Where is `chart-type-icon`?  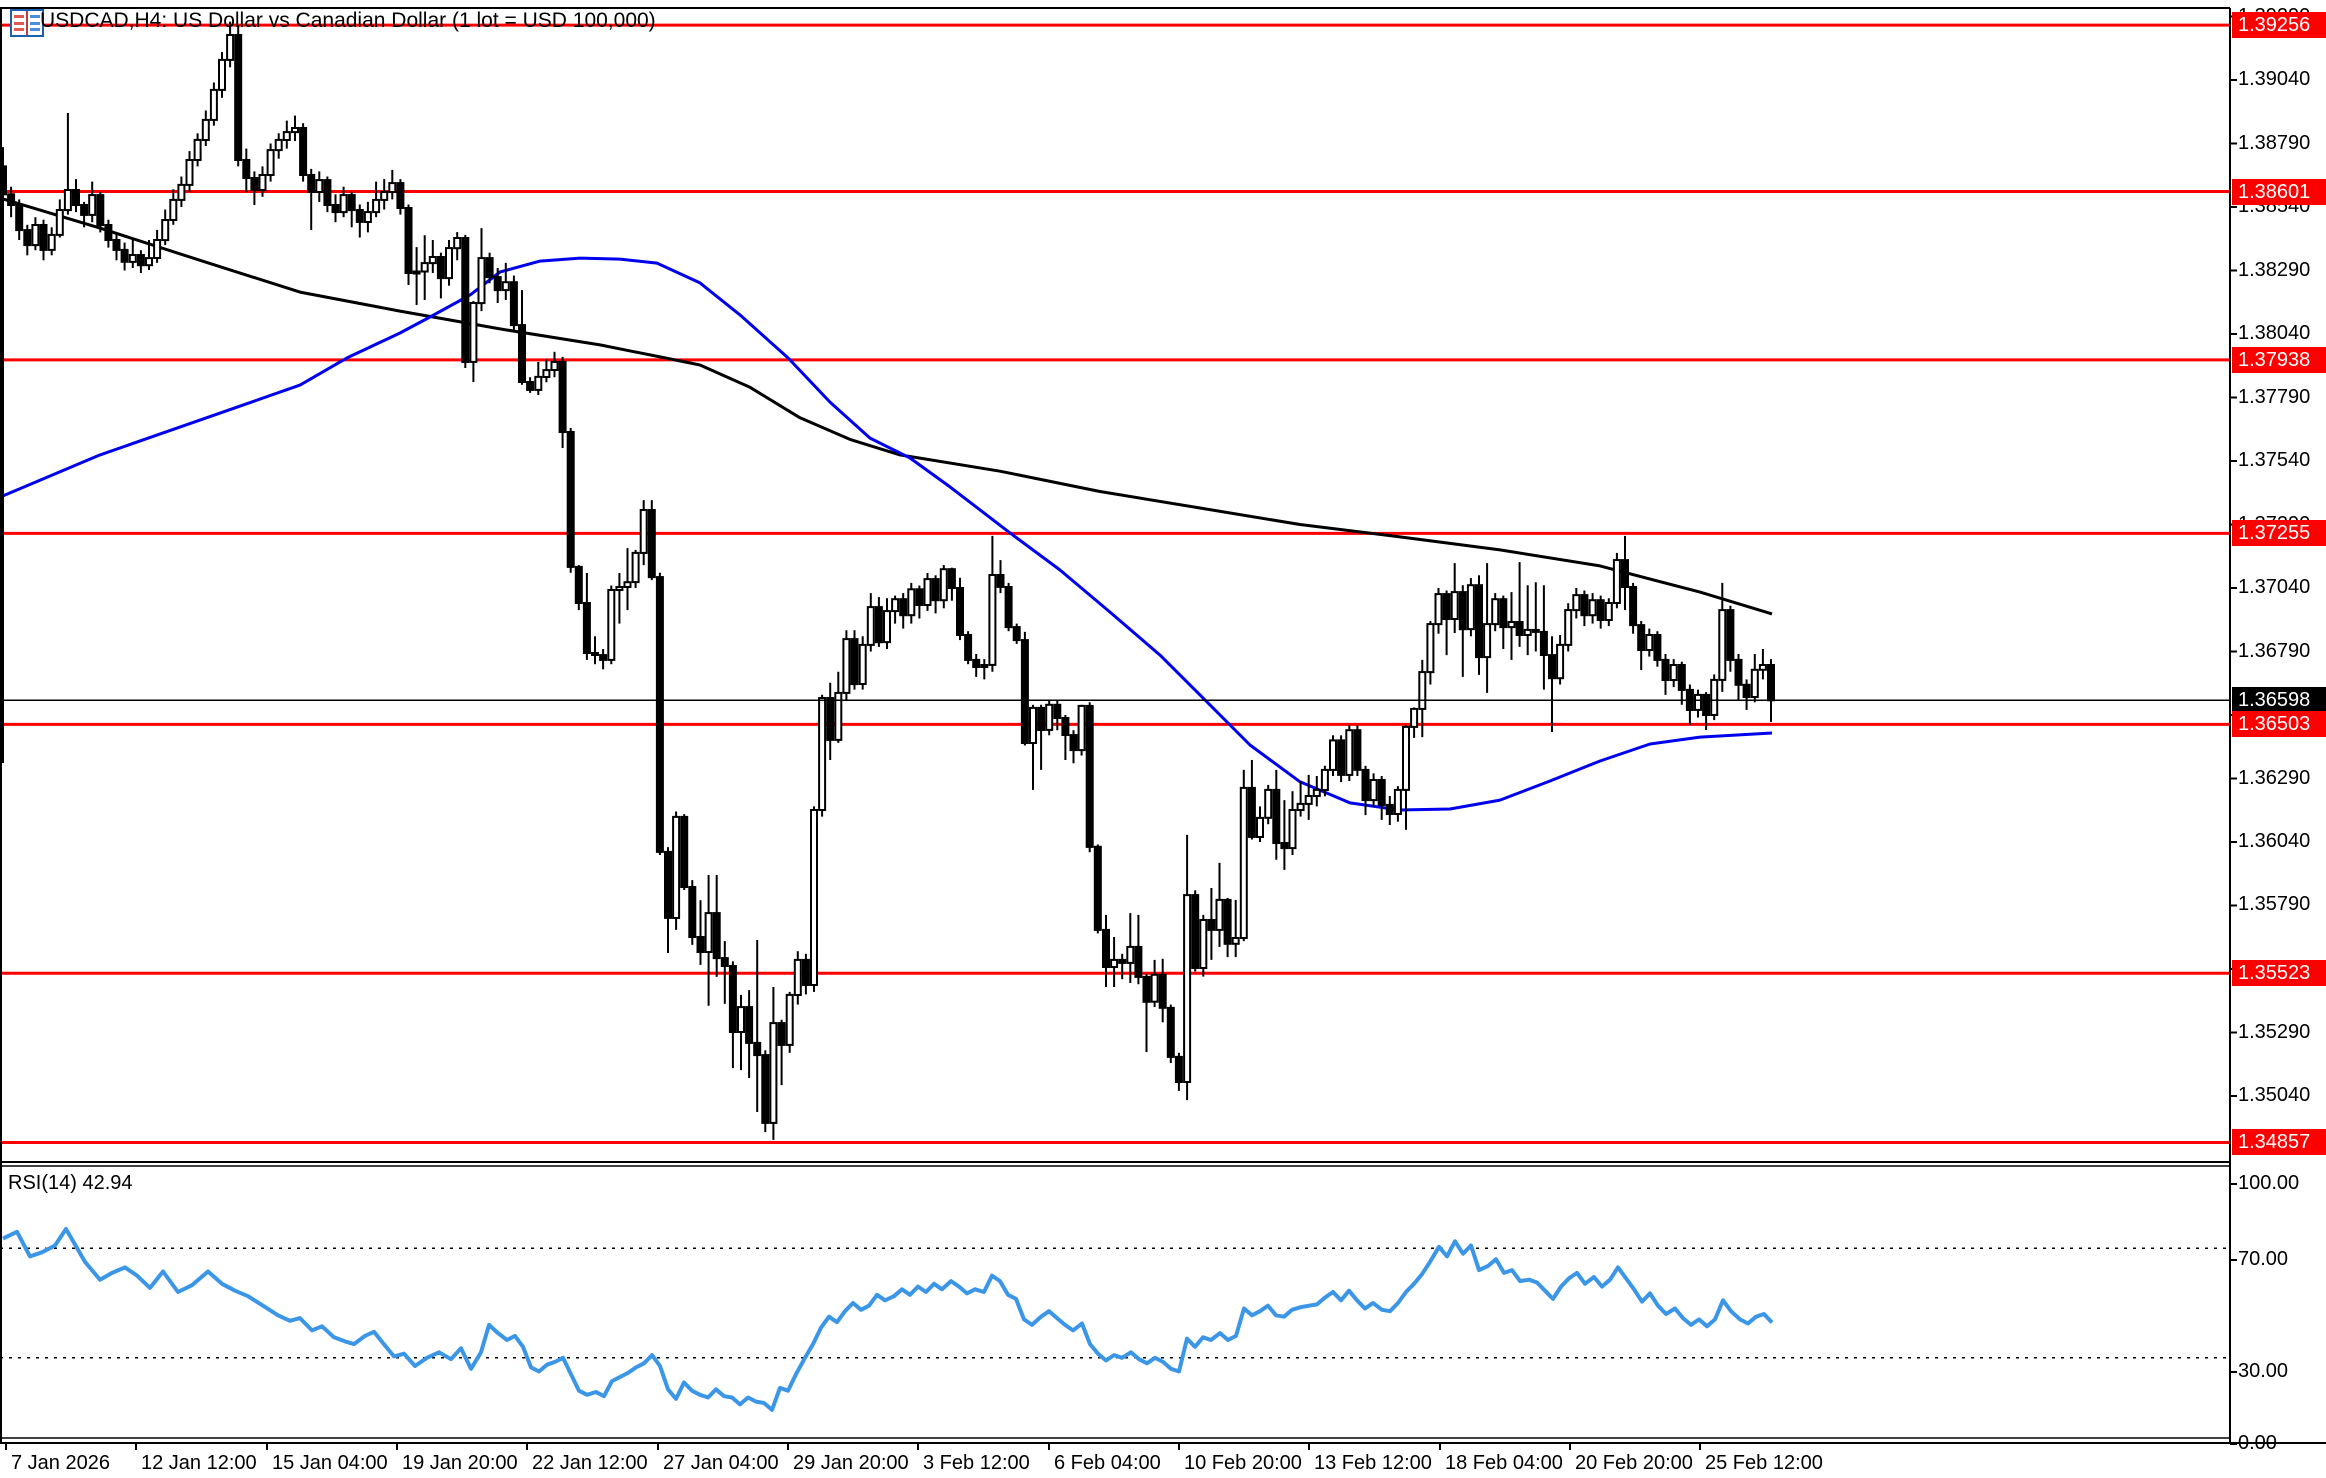
chart-type-icon is located at coordinates (27, 23).